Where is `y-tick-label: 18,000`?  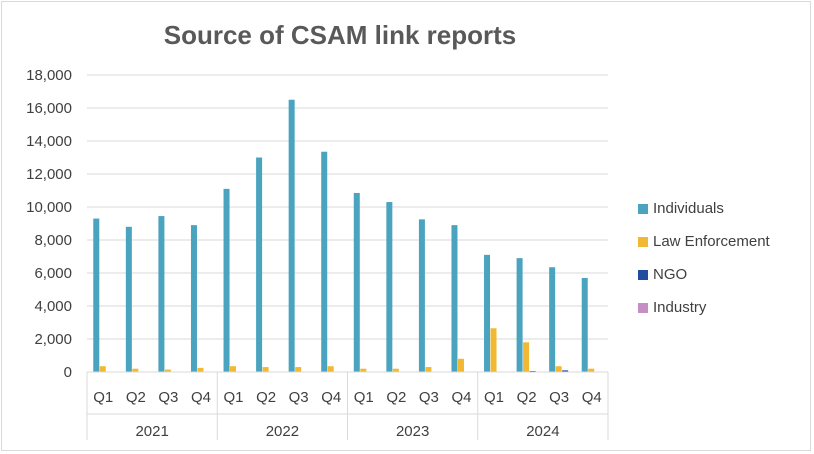 y-tick-label: 18,000 is located at coordinates (49, 75).